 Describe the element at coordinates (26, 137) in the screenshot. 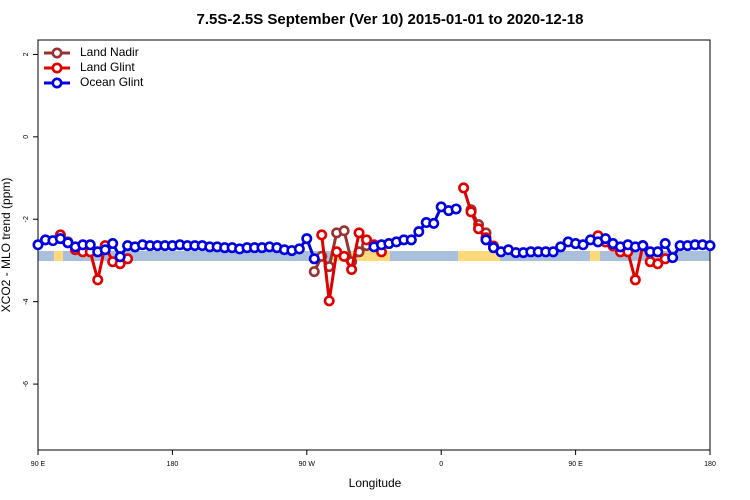

I see `y-tick-label: 0` at that location.